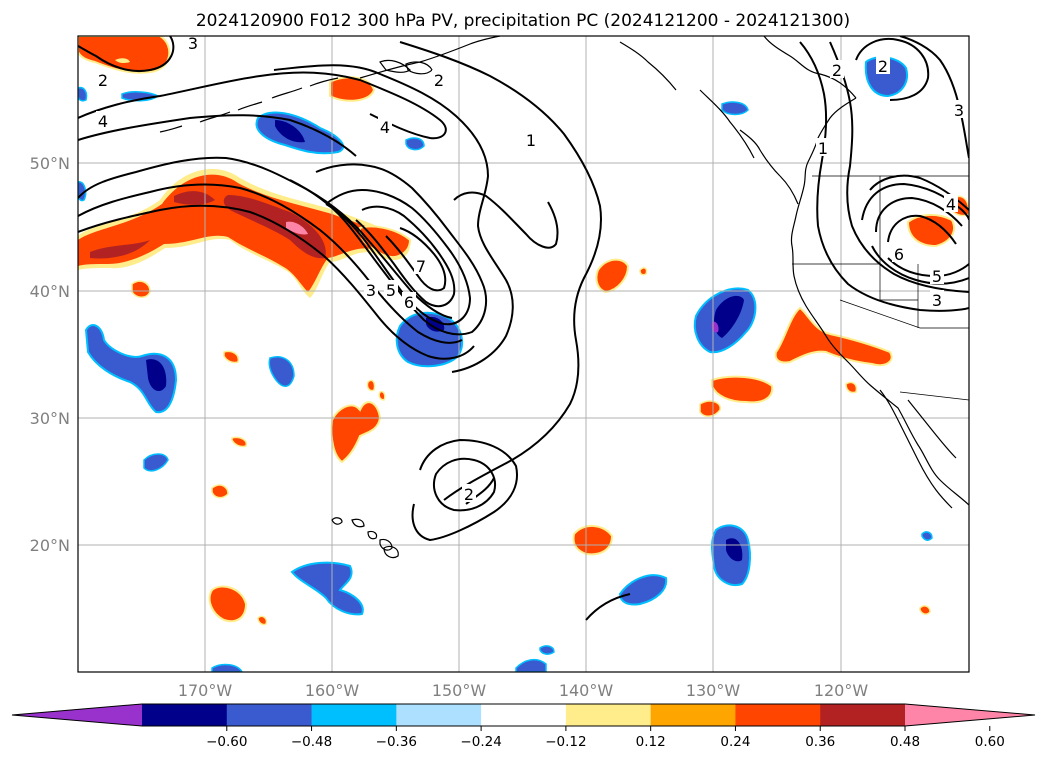  What do you see at coordinates (612, 276) in the screenshot?
I see `positive-blob-139w-41n` at bounding box center [612, 276].